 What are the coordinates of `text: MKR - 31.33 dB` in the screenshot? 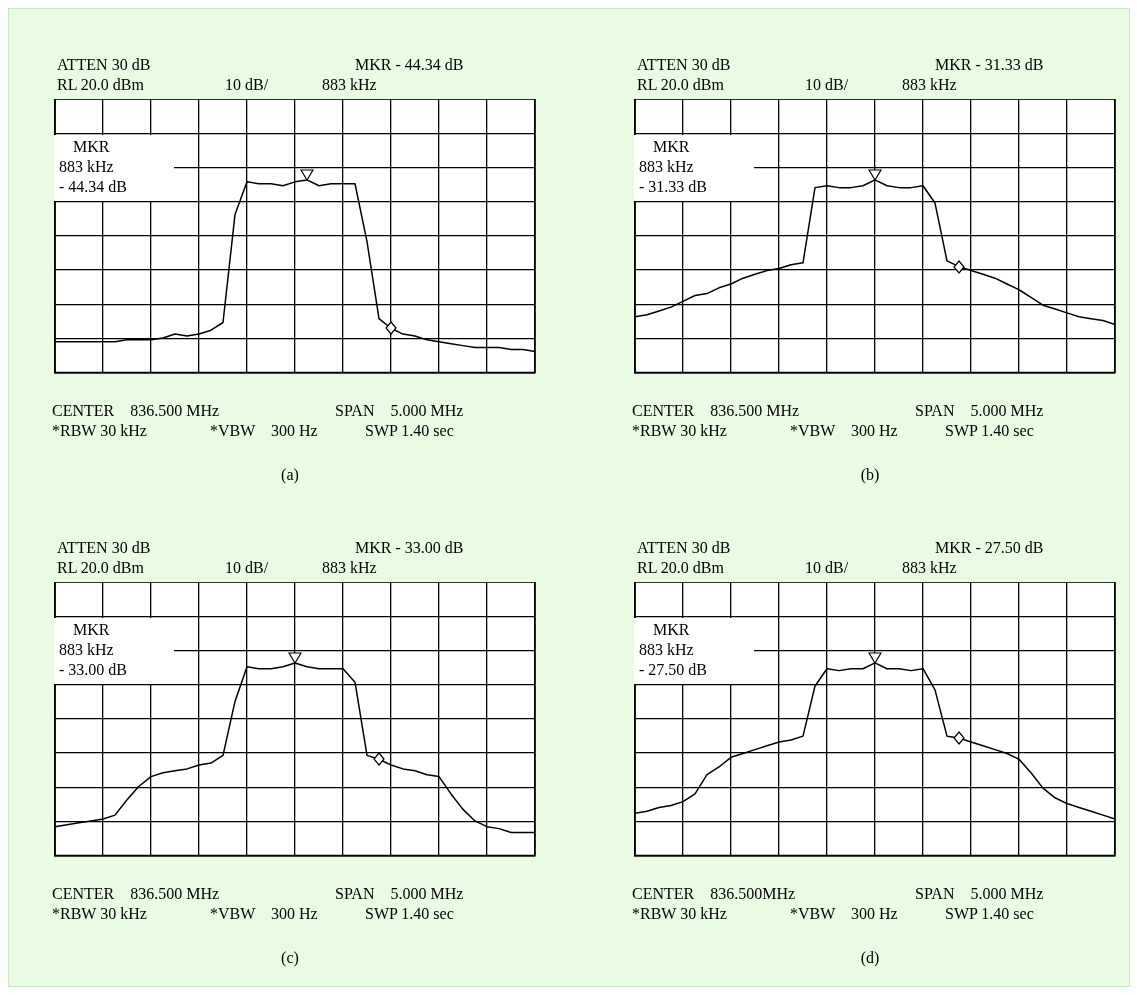 It's located at (989, 64).